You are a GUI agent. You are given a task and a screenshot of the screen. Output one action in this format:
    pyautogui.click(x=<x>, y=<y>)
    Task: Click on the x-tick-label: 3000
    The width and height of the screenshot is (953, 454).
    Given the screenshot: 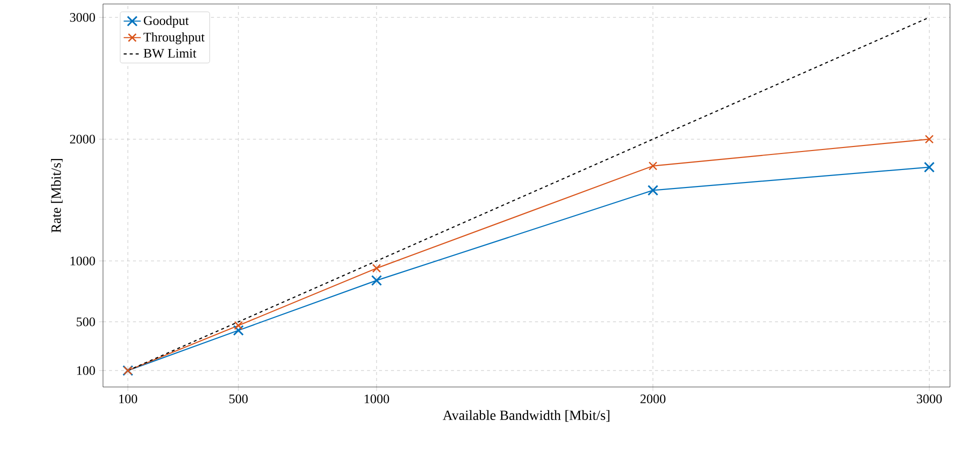 What is the action you would take?
    pyautogui.click(x=929, y=399)
    